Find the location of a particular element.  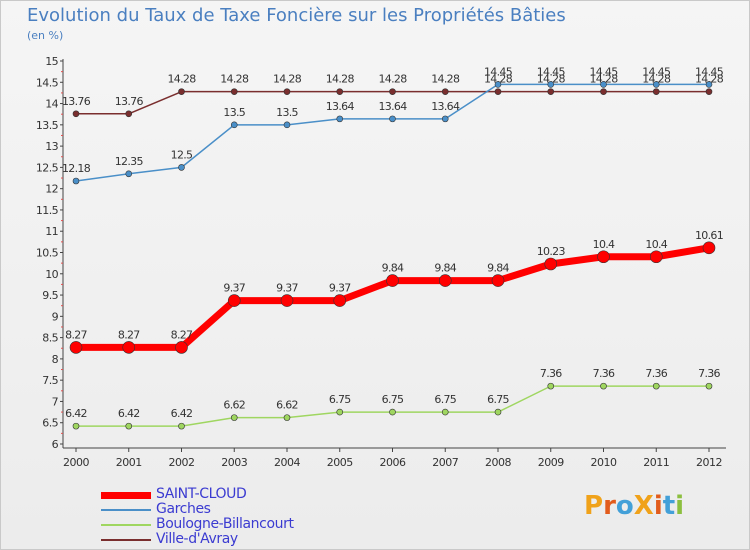

data-label-garches: 12.18 is located at coordinates (76, 168).